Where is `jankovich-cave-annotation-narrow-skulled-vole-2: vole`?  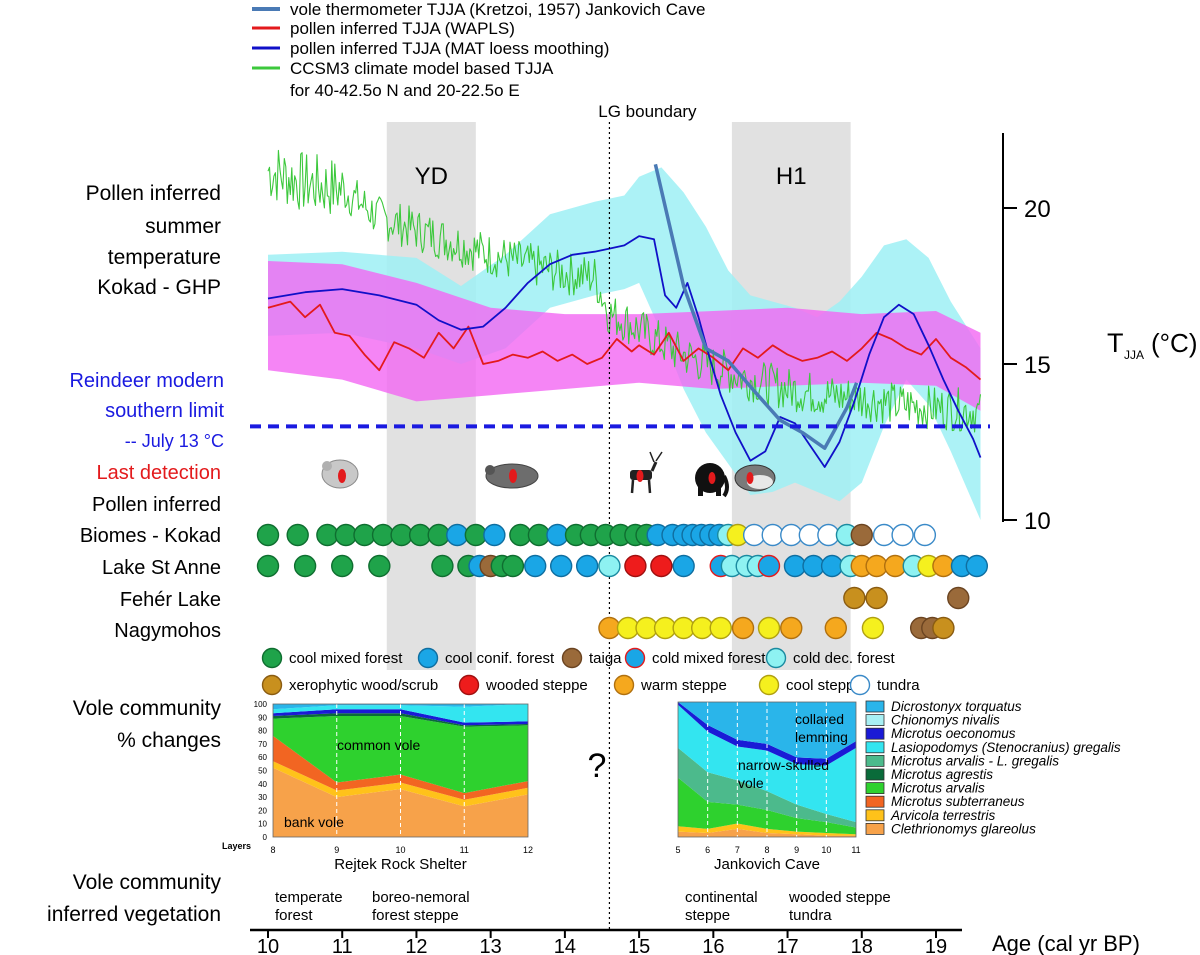 jankovich-cave-annotation-narrow-skulled-vole-2: vole is located at coordinates (751, 783).